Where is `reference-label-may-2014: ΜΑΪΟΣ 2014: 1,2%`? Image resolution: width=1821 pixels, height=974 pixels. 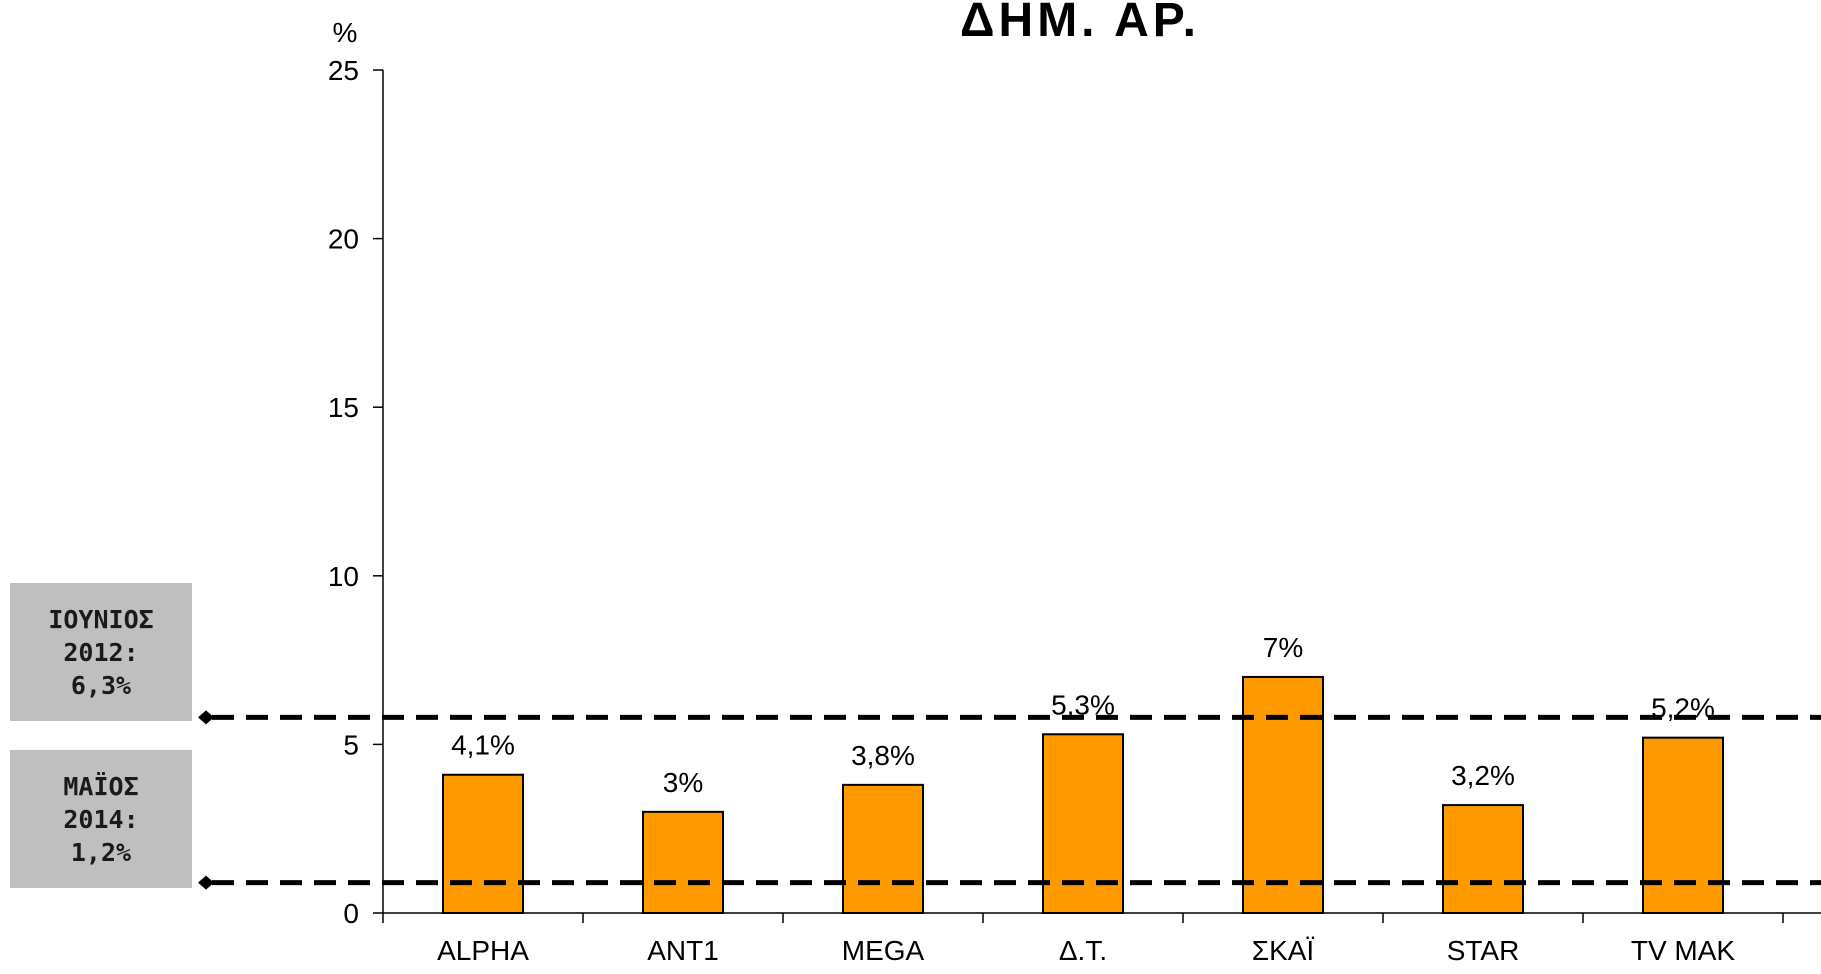 reference-label-may-2014: ΜΑΪΟΣ 2014: 1,2% is located at coordinates (101, 819).